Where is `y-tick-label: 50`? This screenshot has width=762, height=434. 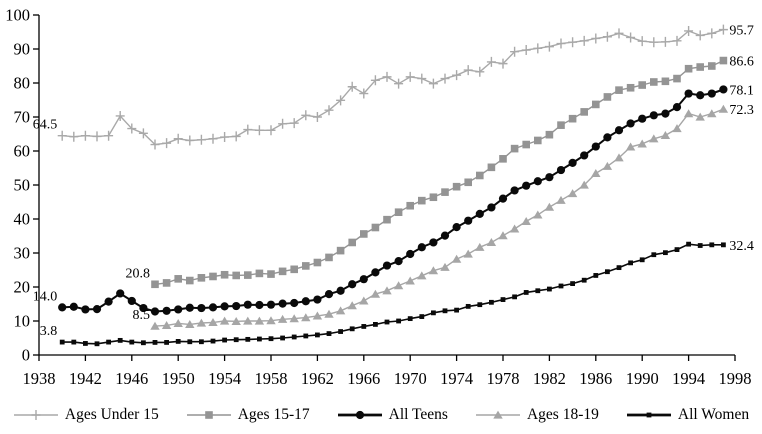 y-tick-label: 50 is located at coordinates (22, 185).